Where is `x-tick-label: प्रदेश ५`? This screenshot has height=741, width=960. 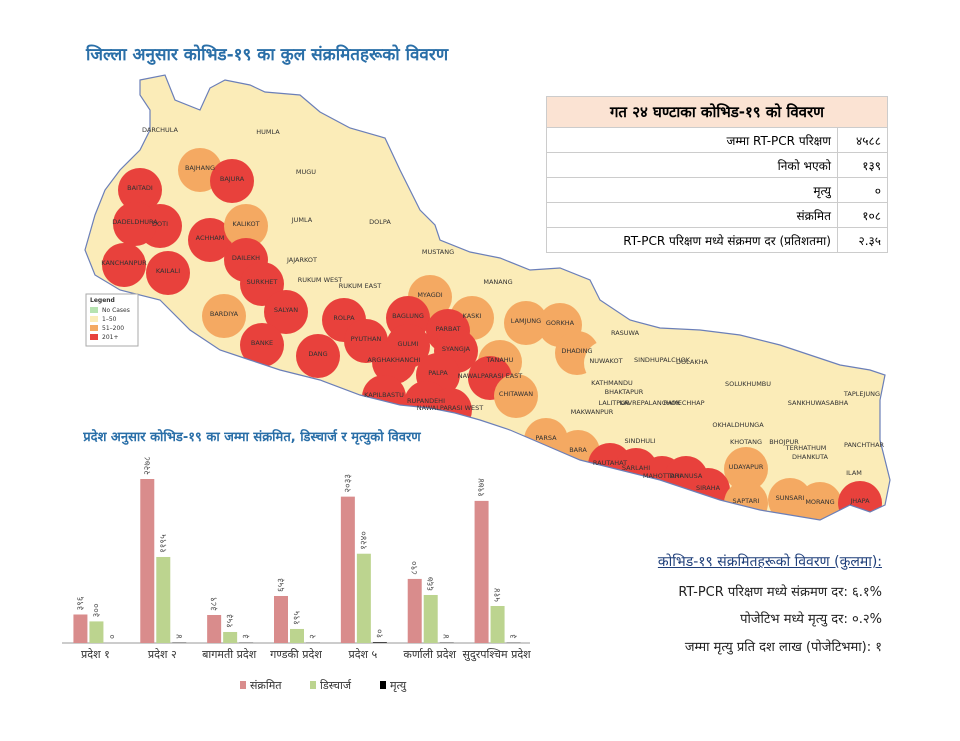 x-tick-label: प्रदेश ५ is located at coordinates (362, 654).